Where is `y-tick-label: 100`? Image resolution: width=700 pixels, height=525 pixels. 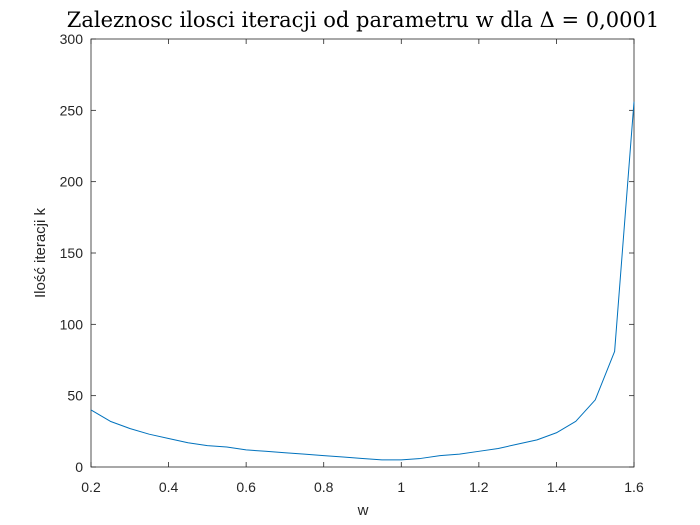
y-tick-label: 100 is located at coordinates (72, 324).